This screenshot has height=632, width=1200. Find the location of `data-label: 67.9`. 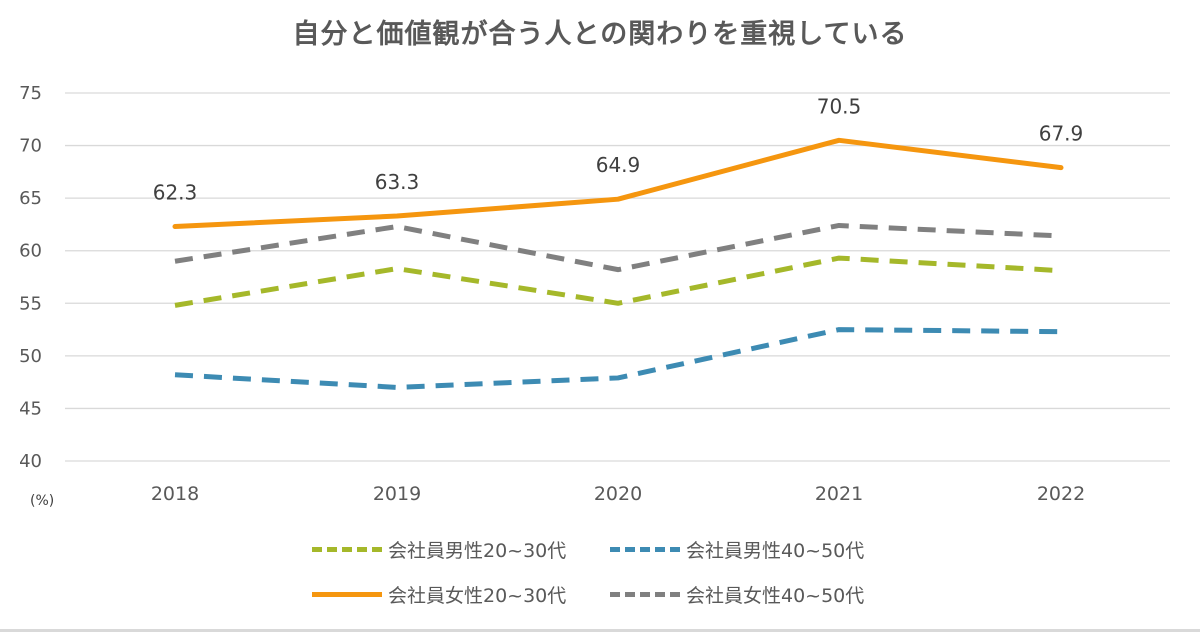

data-label: 67.9 is located at coordinates (1061, 134).